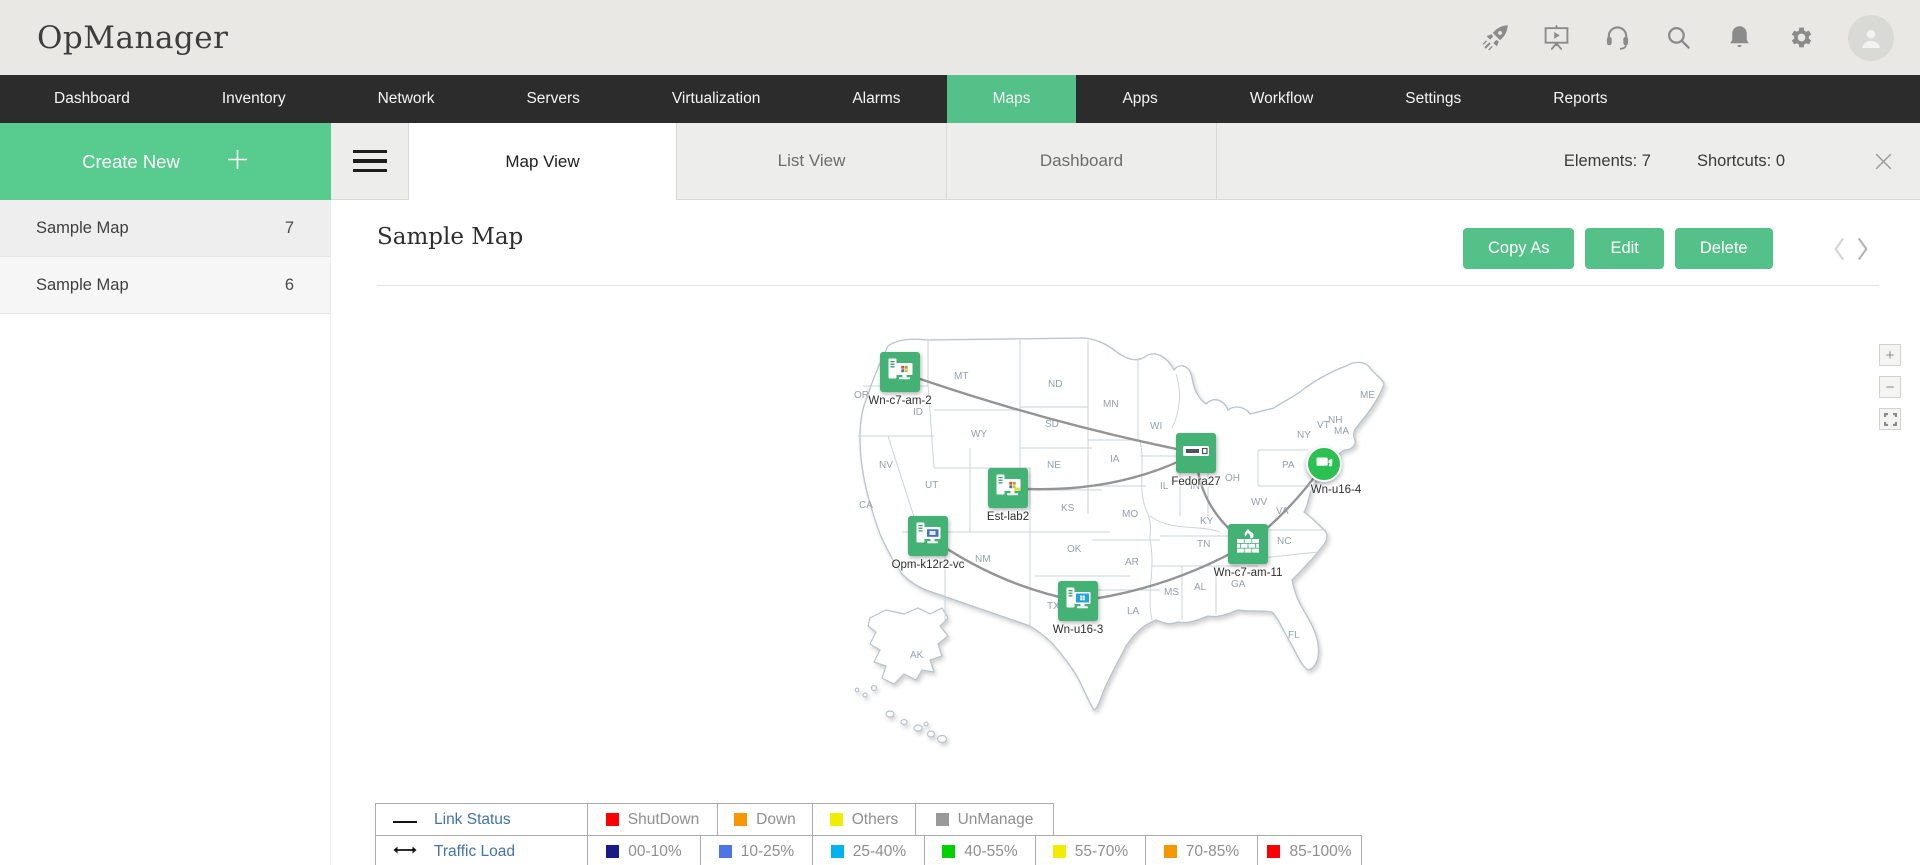  What do you see at coordinates (1840, 249) in the screenshot?
I see `prev-map-chevron-icon` at bounding box center [1840, 249].